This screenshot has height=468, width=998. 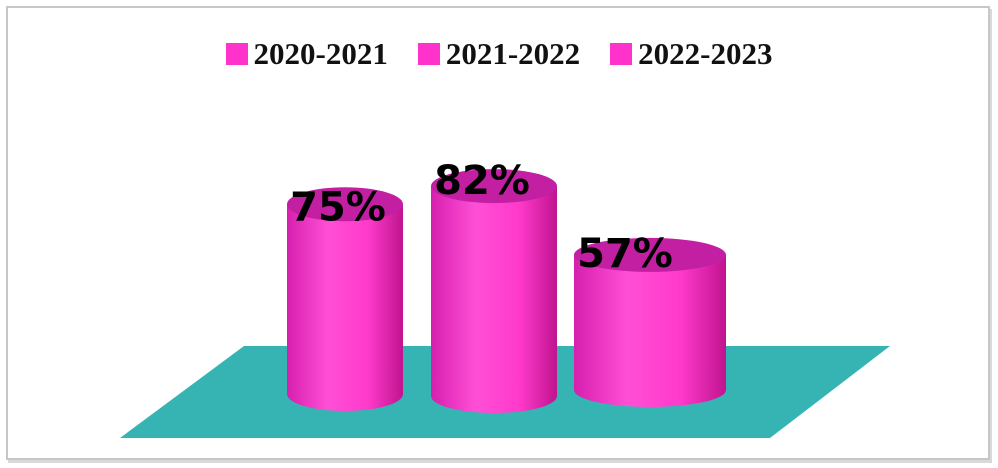 What do you see at coordinates (428, 54) in the screenshot?
I see `legend-swatch-2021-2022` at bounding box center [428, 54].